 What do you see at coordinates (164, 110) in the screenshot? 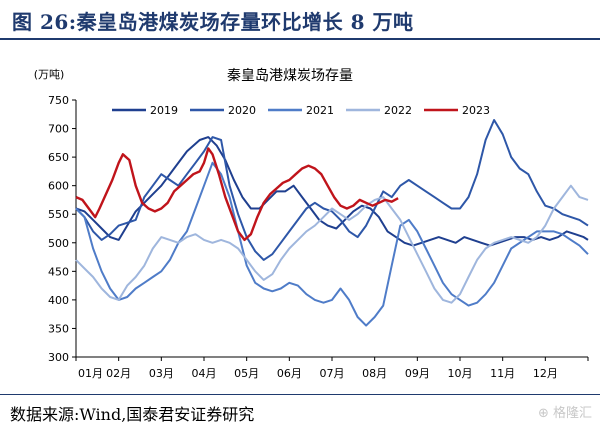
I see `legend-label-2019: 2019` at bounding box center [164, 110].